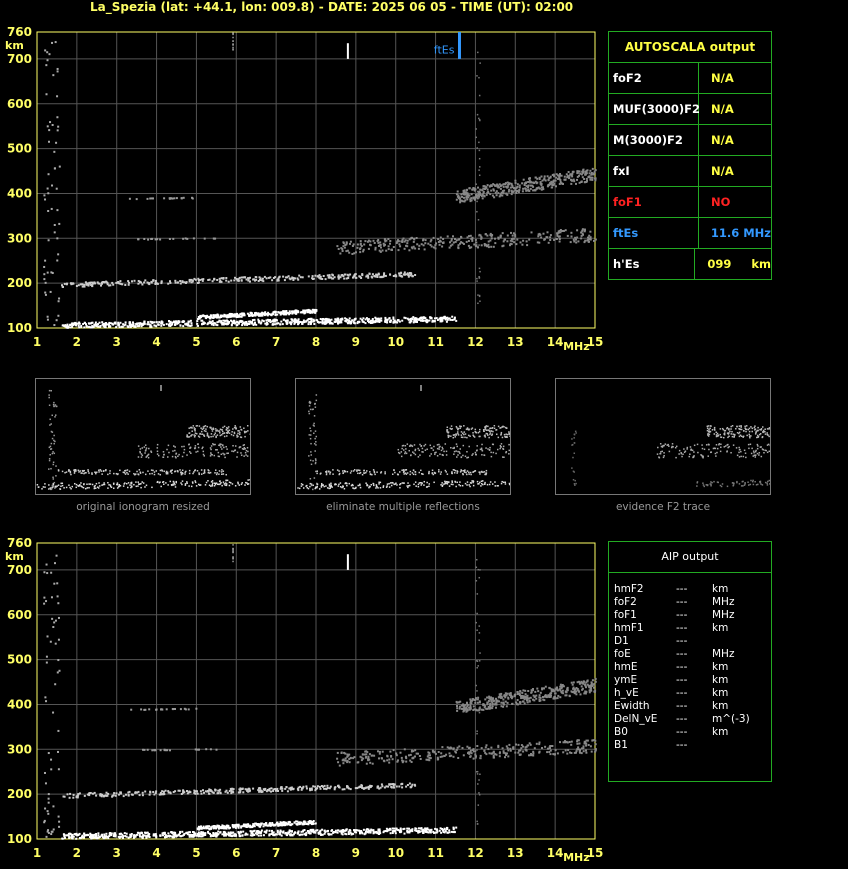  I want to click on x-tick-label: 5, so click(196, 342).